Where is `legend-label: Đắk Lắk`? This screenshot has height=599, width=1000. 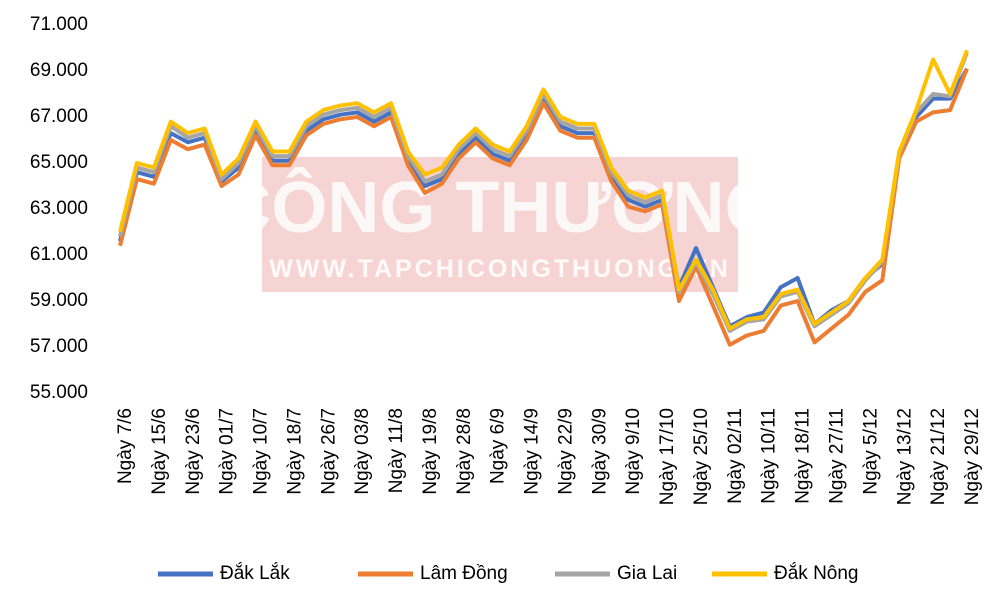
legend-label: Đắk Lắk is located at coordinates (255, 573).